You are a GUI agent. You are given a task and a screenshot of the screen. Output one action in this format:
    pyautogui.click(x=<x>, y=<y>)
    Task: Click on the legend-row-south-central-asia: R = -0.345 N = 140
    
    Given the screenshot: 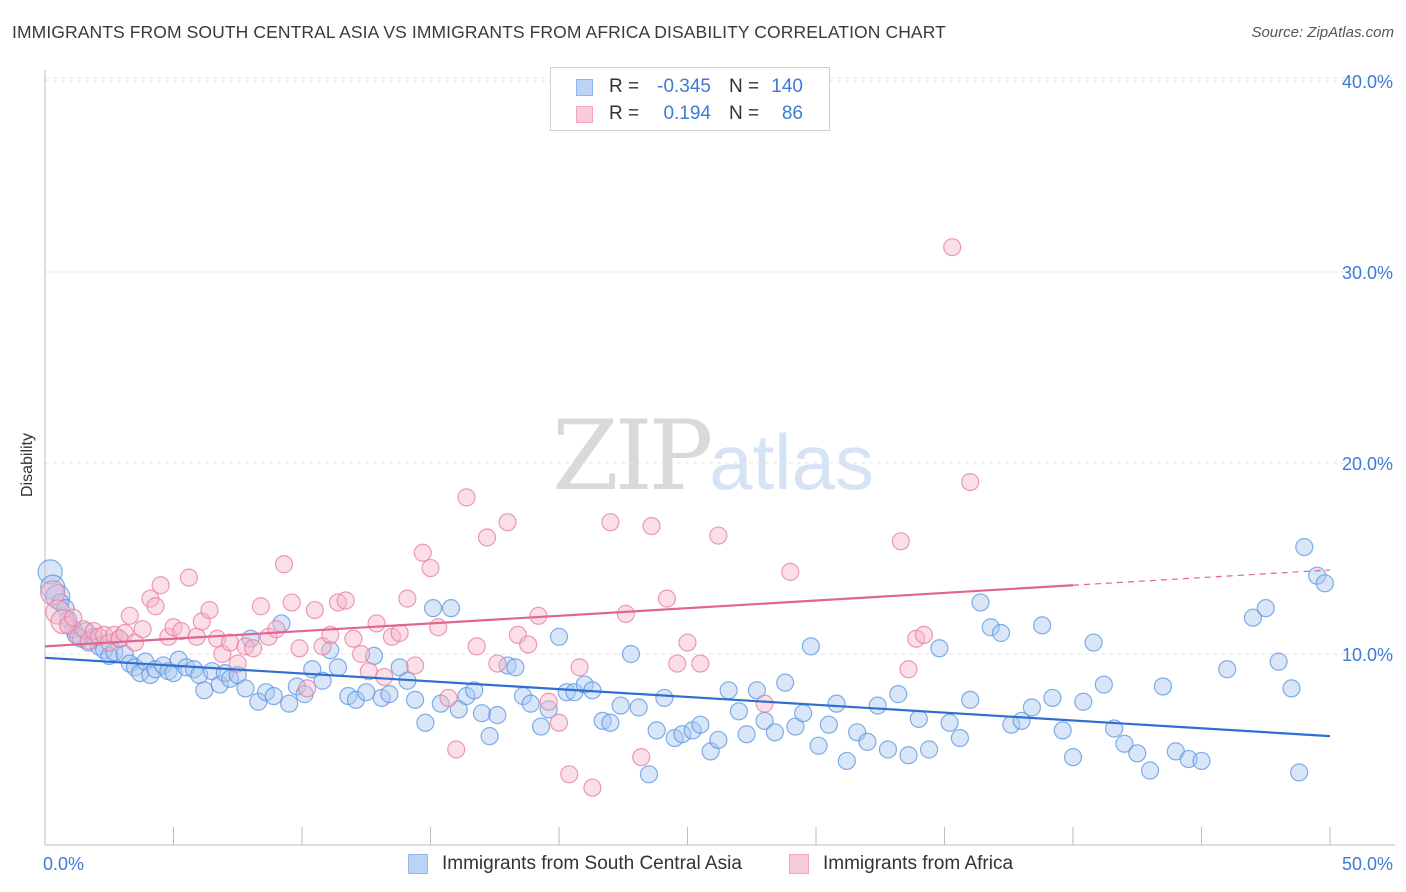 What is the action you would take?
    pyautogui.click(x=690, y=87)
    